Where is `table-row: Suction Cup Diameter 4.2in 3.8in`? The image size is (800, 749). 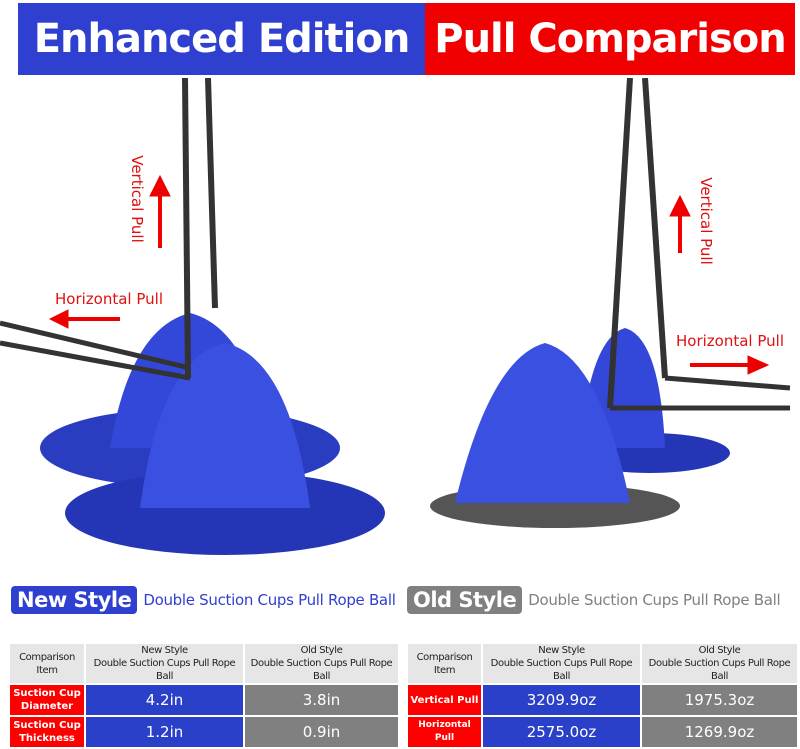 table-row: Suction Cup Diameter 4.2in 3.8in is located at coordinates (204, 700).